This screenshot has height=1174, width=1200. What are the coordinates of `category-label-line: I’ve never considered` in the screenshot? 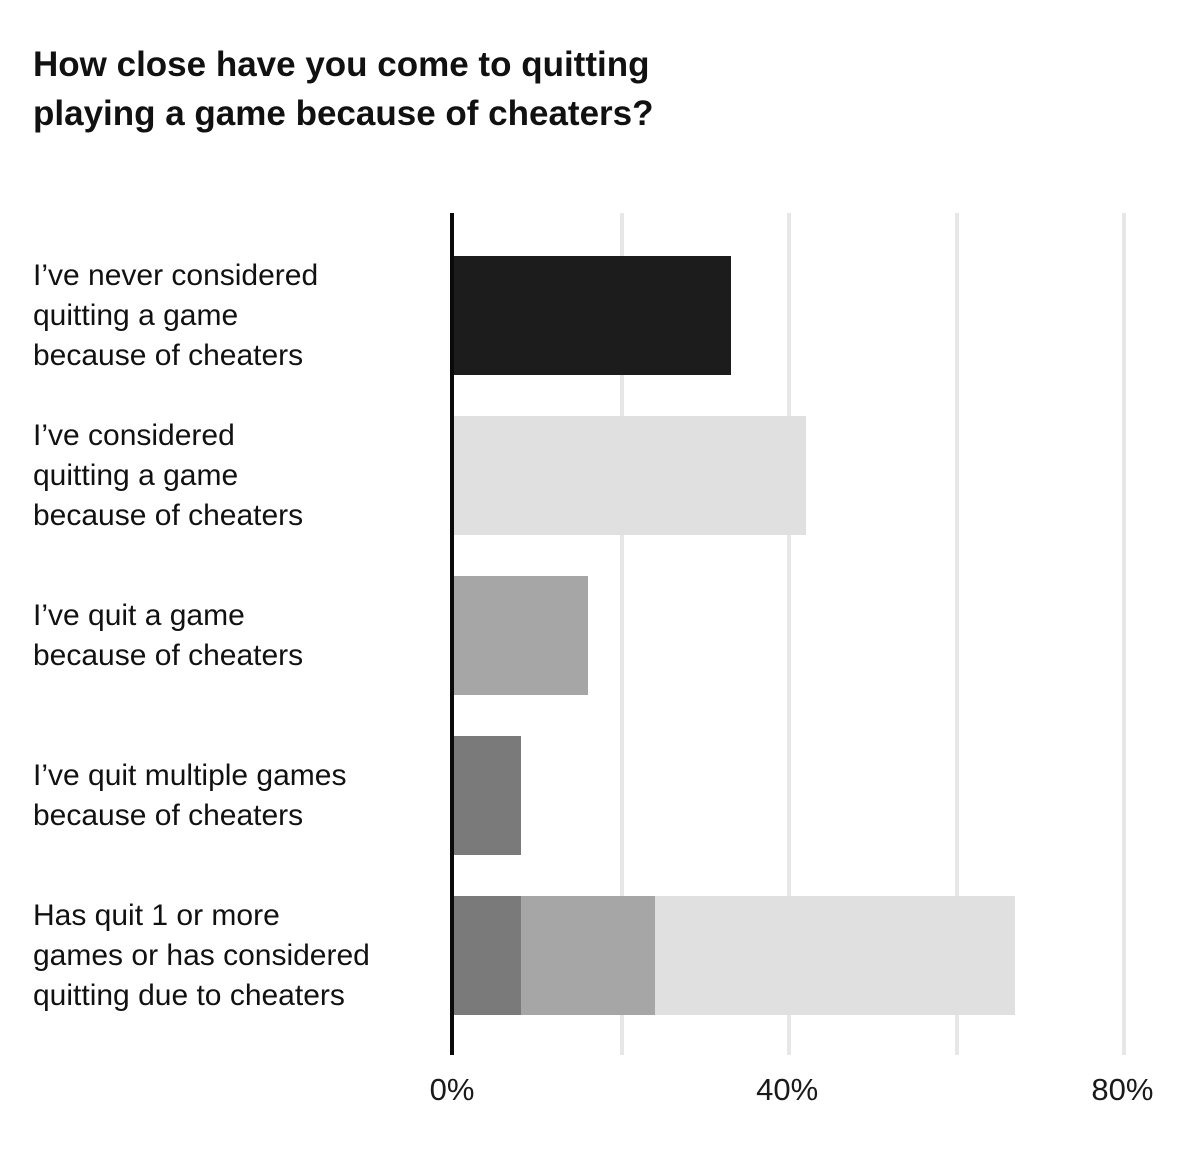 It's located at (176, 275).